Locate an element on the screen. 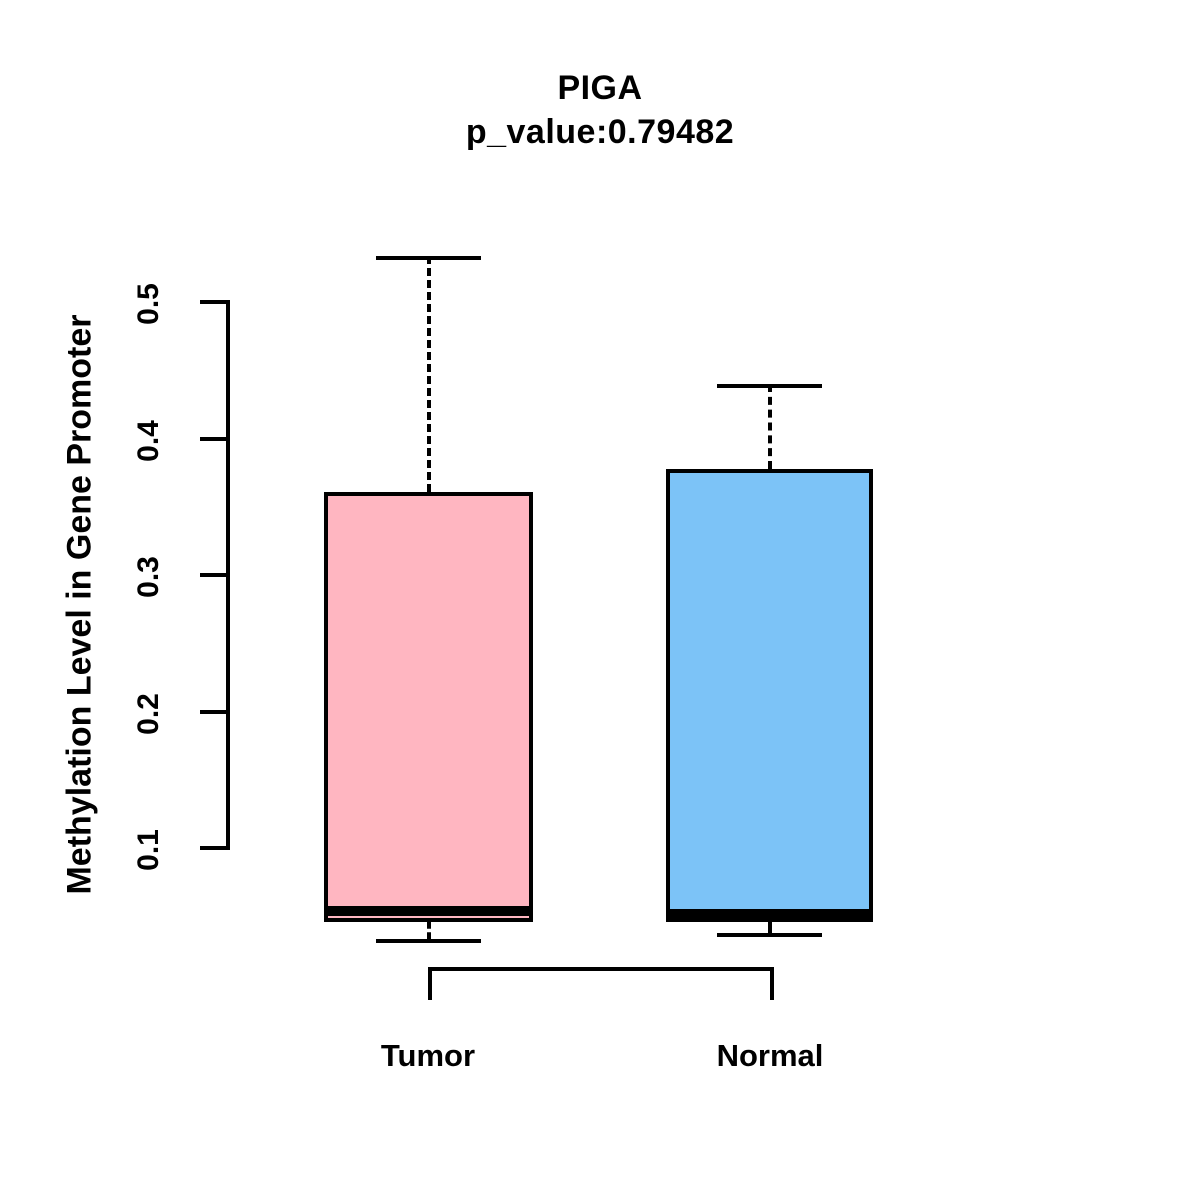  x-axis-line is located at coordinates (601, 969).